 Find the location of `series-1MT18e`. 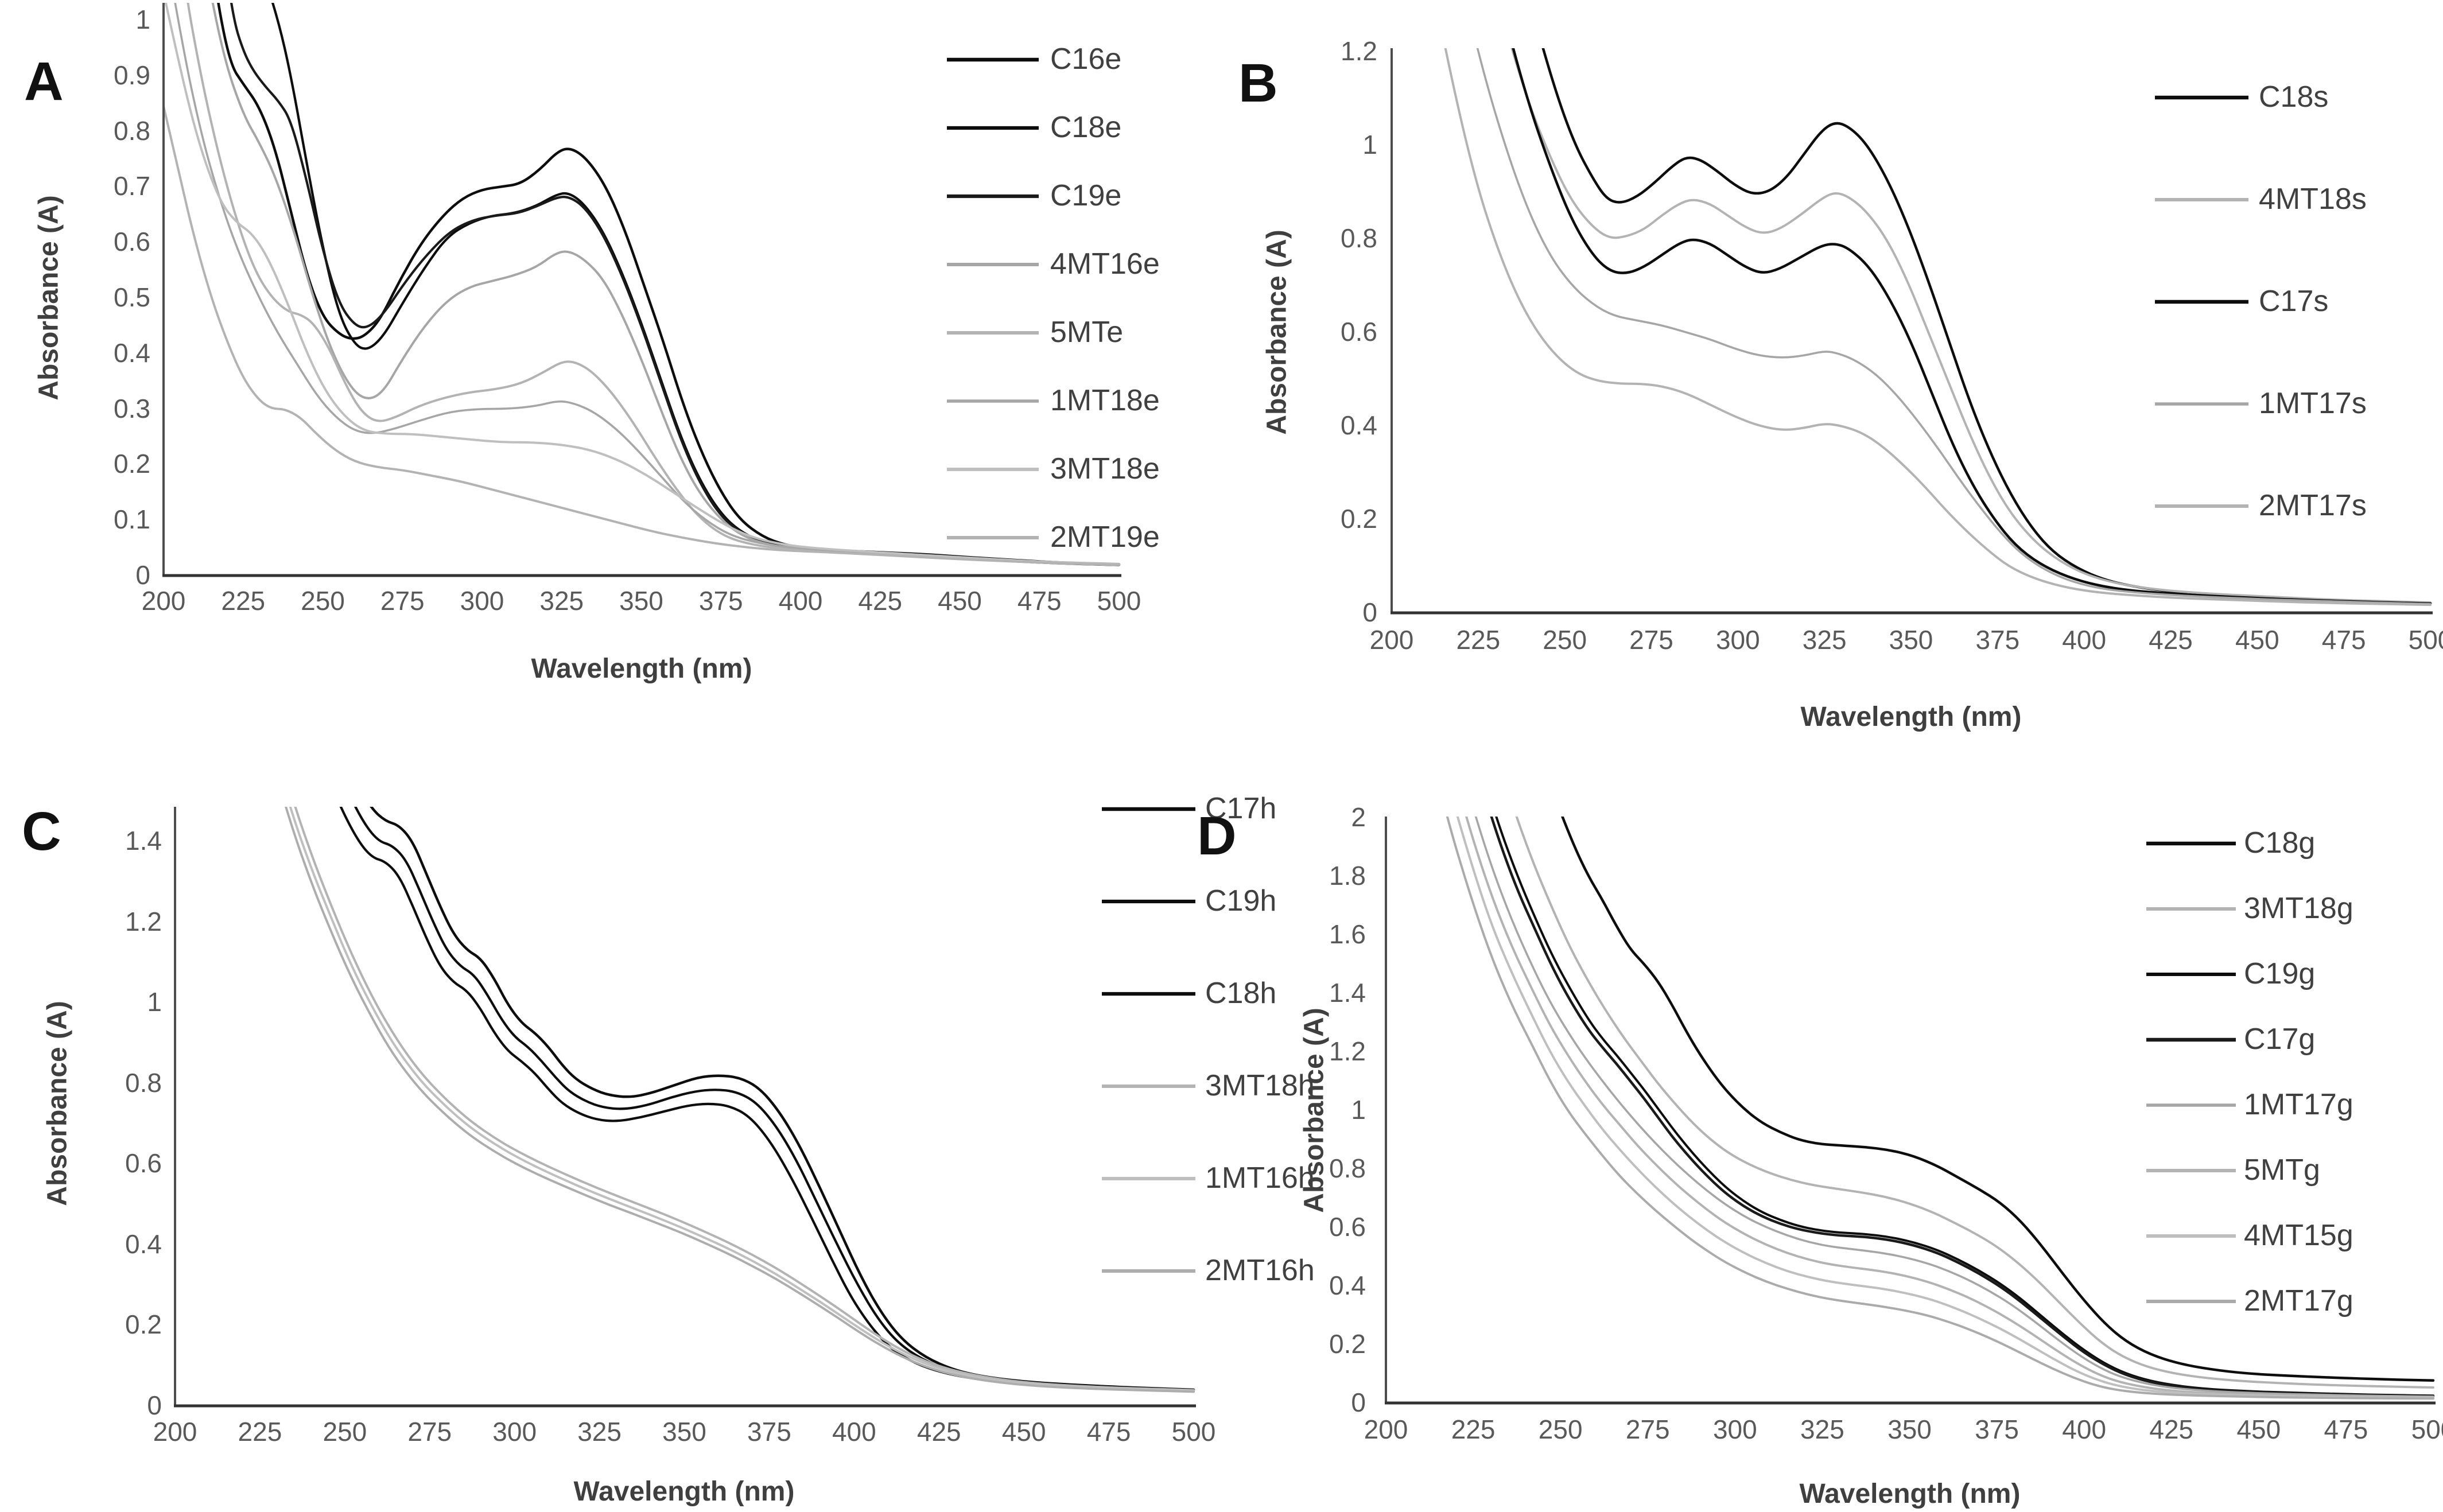

series-1MT18e is located at coordinates (647, 284).